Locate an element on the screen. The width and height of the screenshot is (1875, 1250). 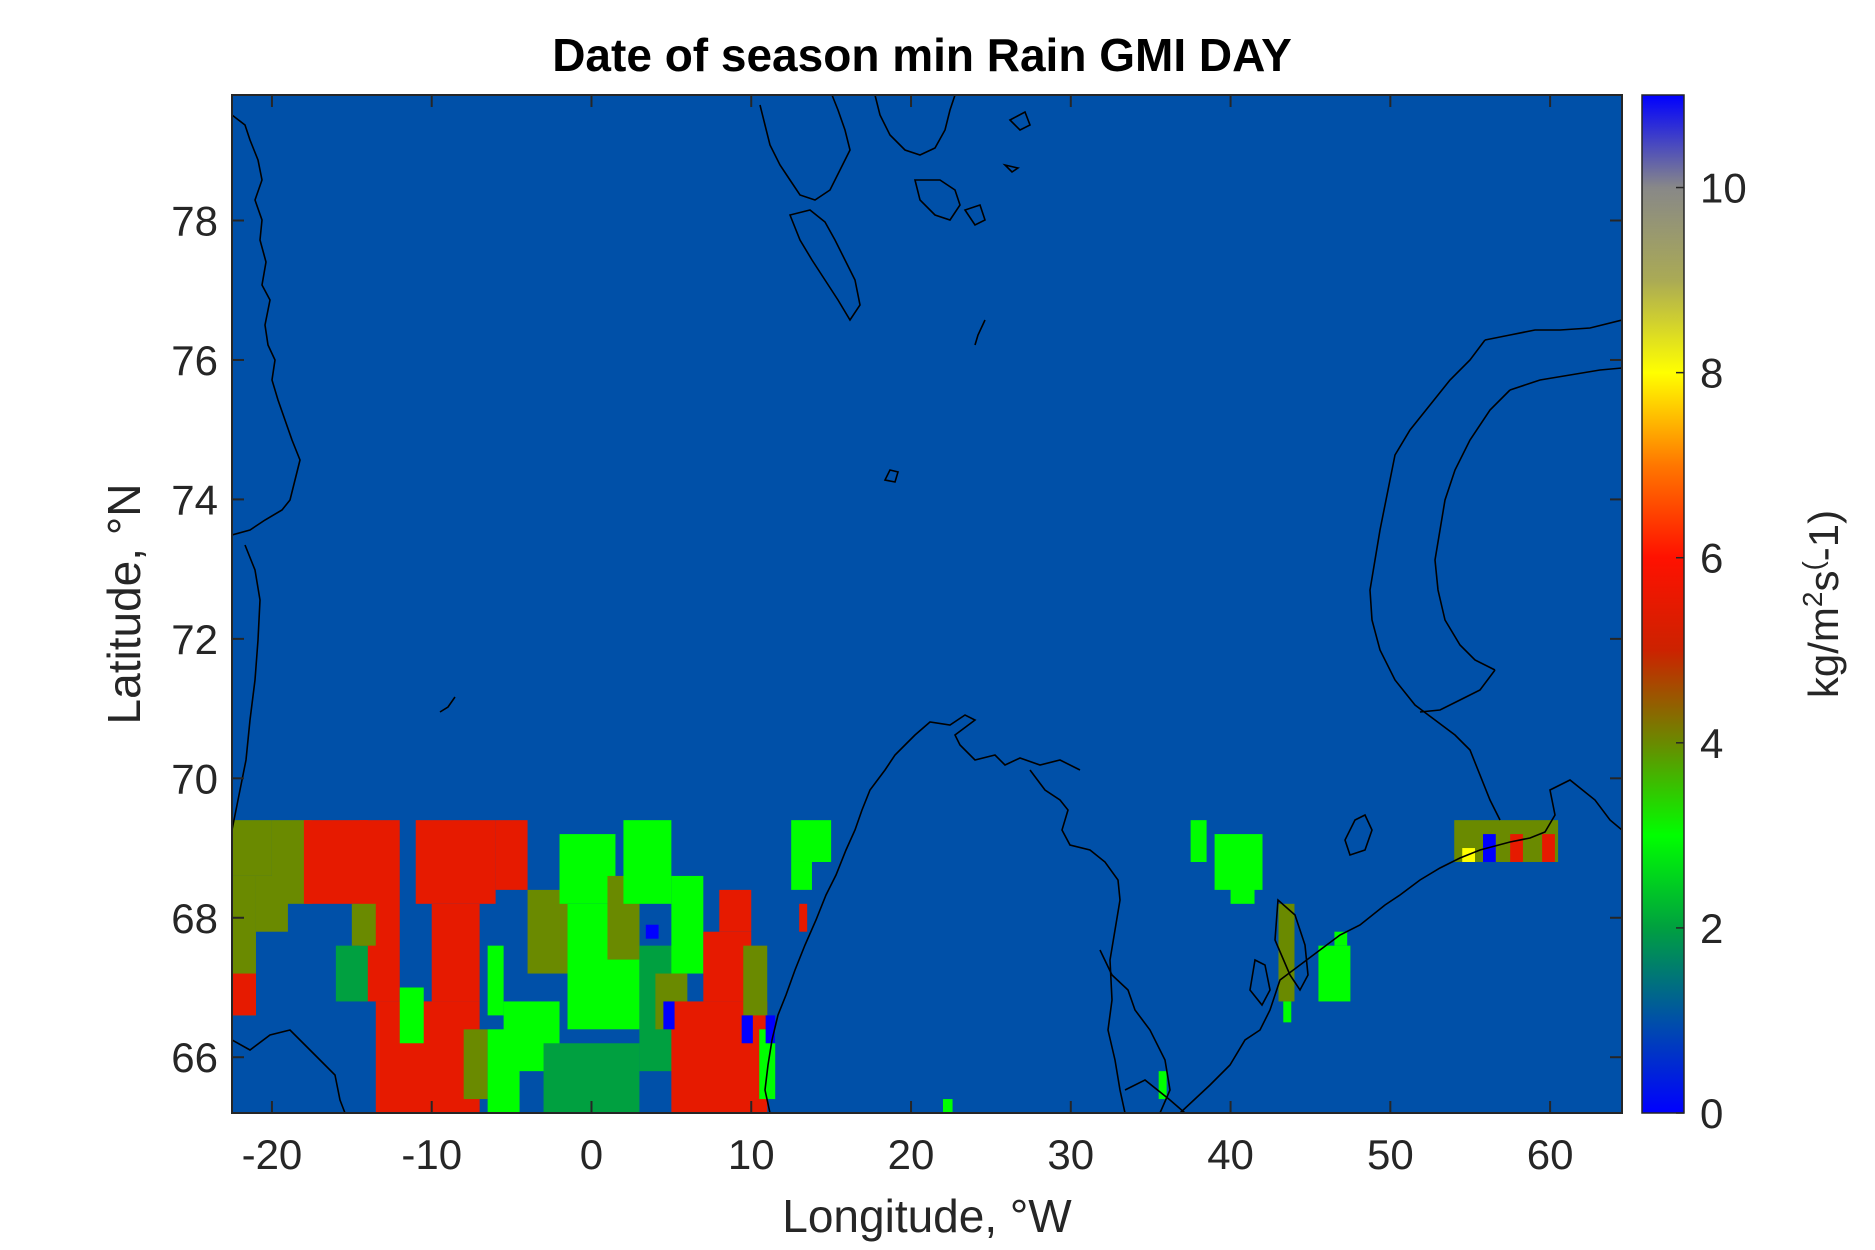
y-tick-label: 78 is located at coordinates (194, 221).